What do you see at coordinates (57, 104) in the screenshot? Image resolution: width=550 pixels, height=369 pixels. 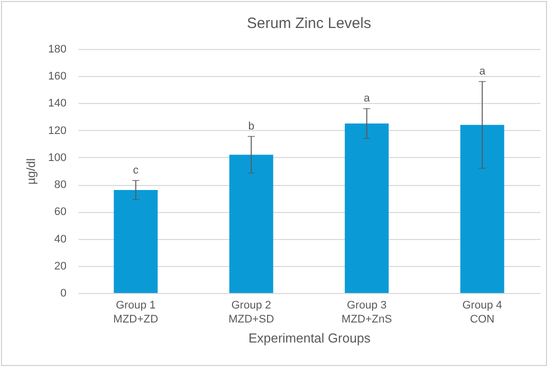 I see `y-tick-label: 140` at bounding box center [57, 104].